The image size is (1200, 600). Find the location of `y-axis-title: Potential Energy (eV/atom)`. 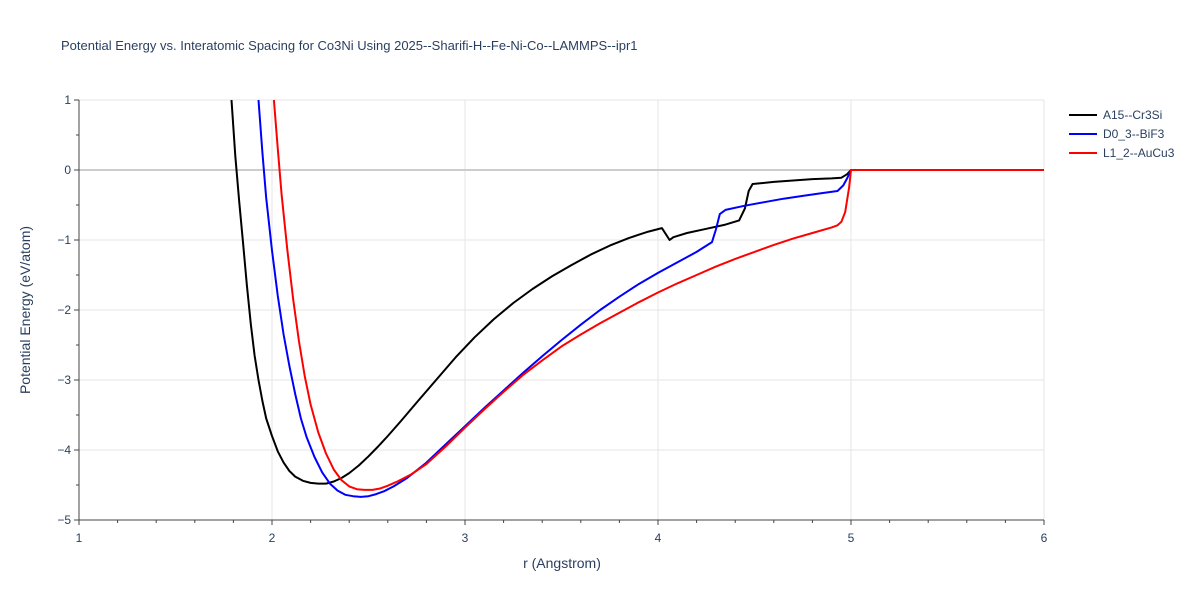

y-axis-title: Potential Energy (eV/atom) is located at coordinates (25, 310).